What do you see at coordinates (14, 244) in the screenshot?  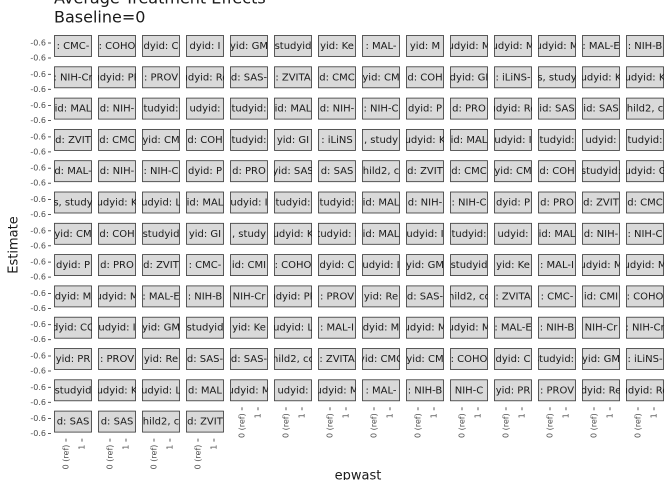 I see `y-axis-label: Estimate` at bounding box center [14, 244].